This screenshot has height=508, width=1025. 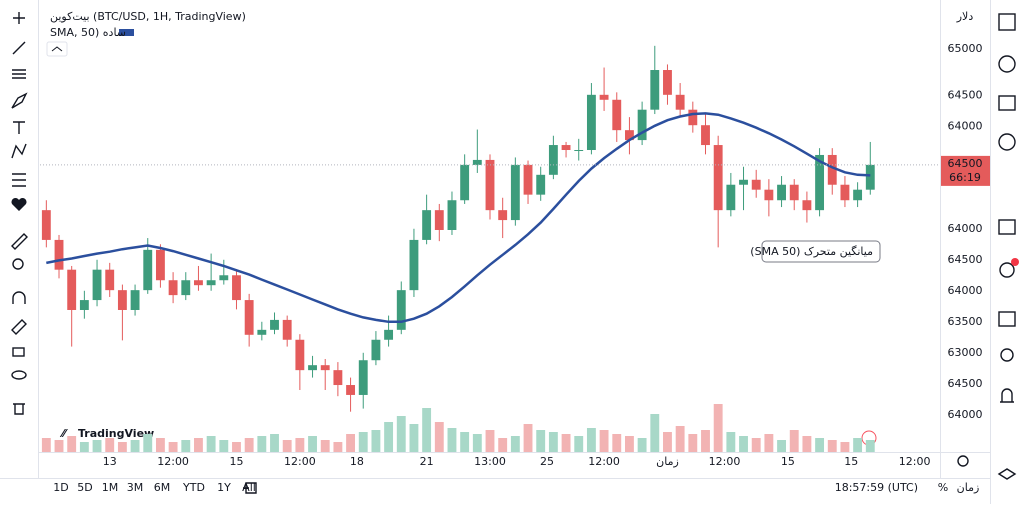 I want to click on favorites, so click(x=19, y=204).